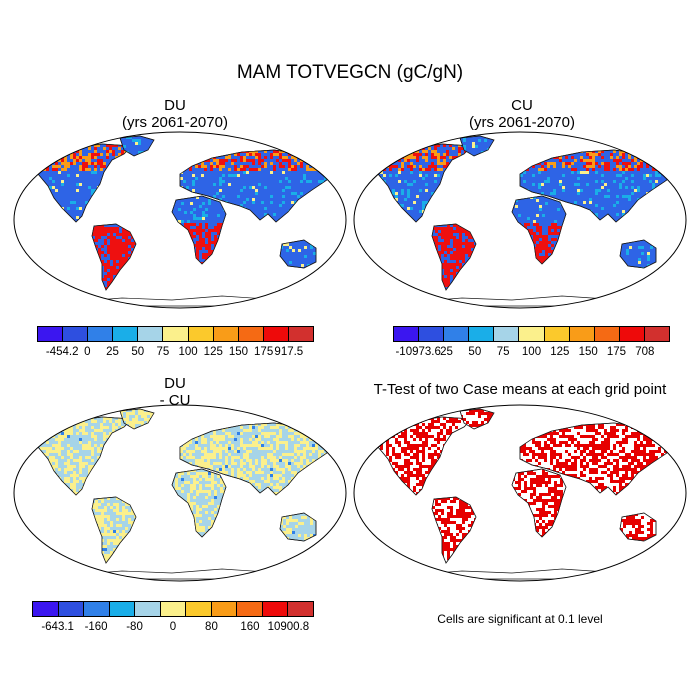 The height and width of the screenshot is (700, 700). What do you see at coordinates (175, 383) in the screenshot?
I see `panel-diff-name: DU` at bounding box center [175, 383].